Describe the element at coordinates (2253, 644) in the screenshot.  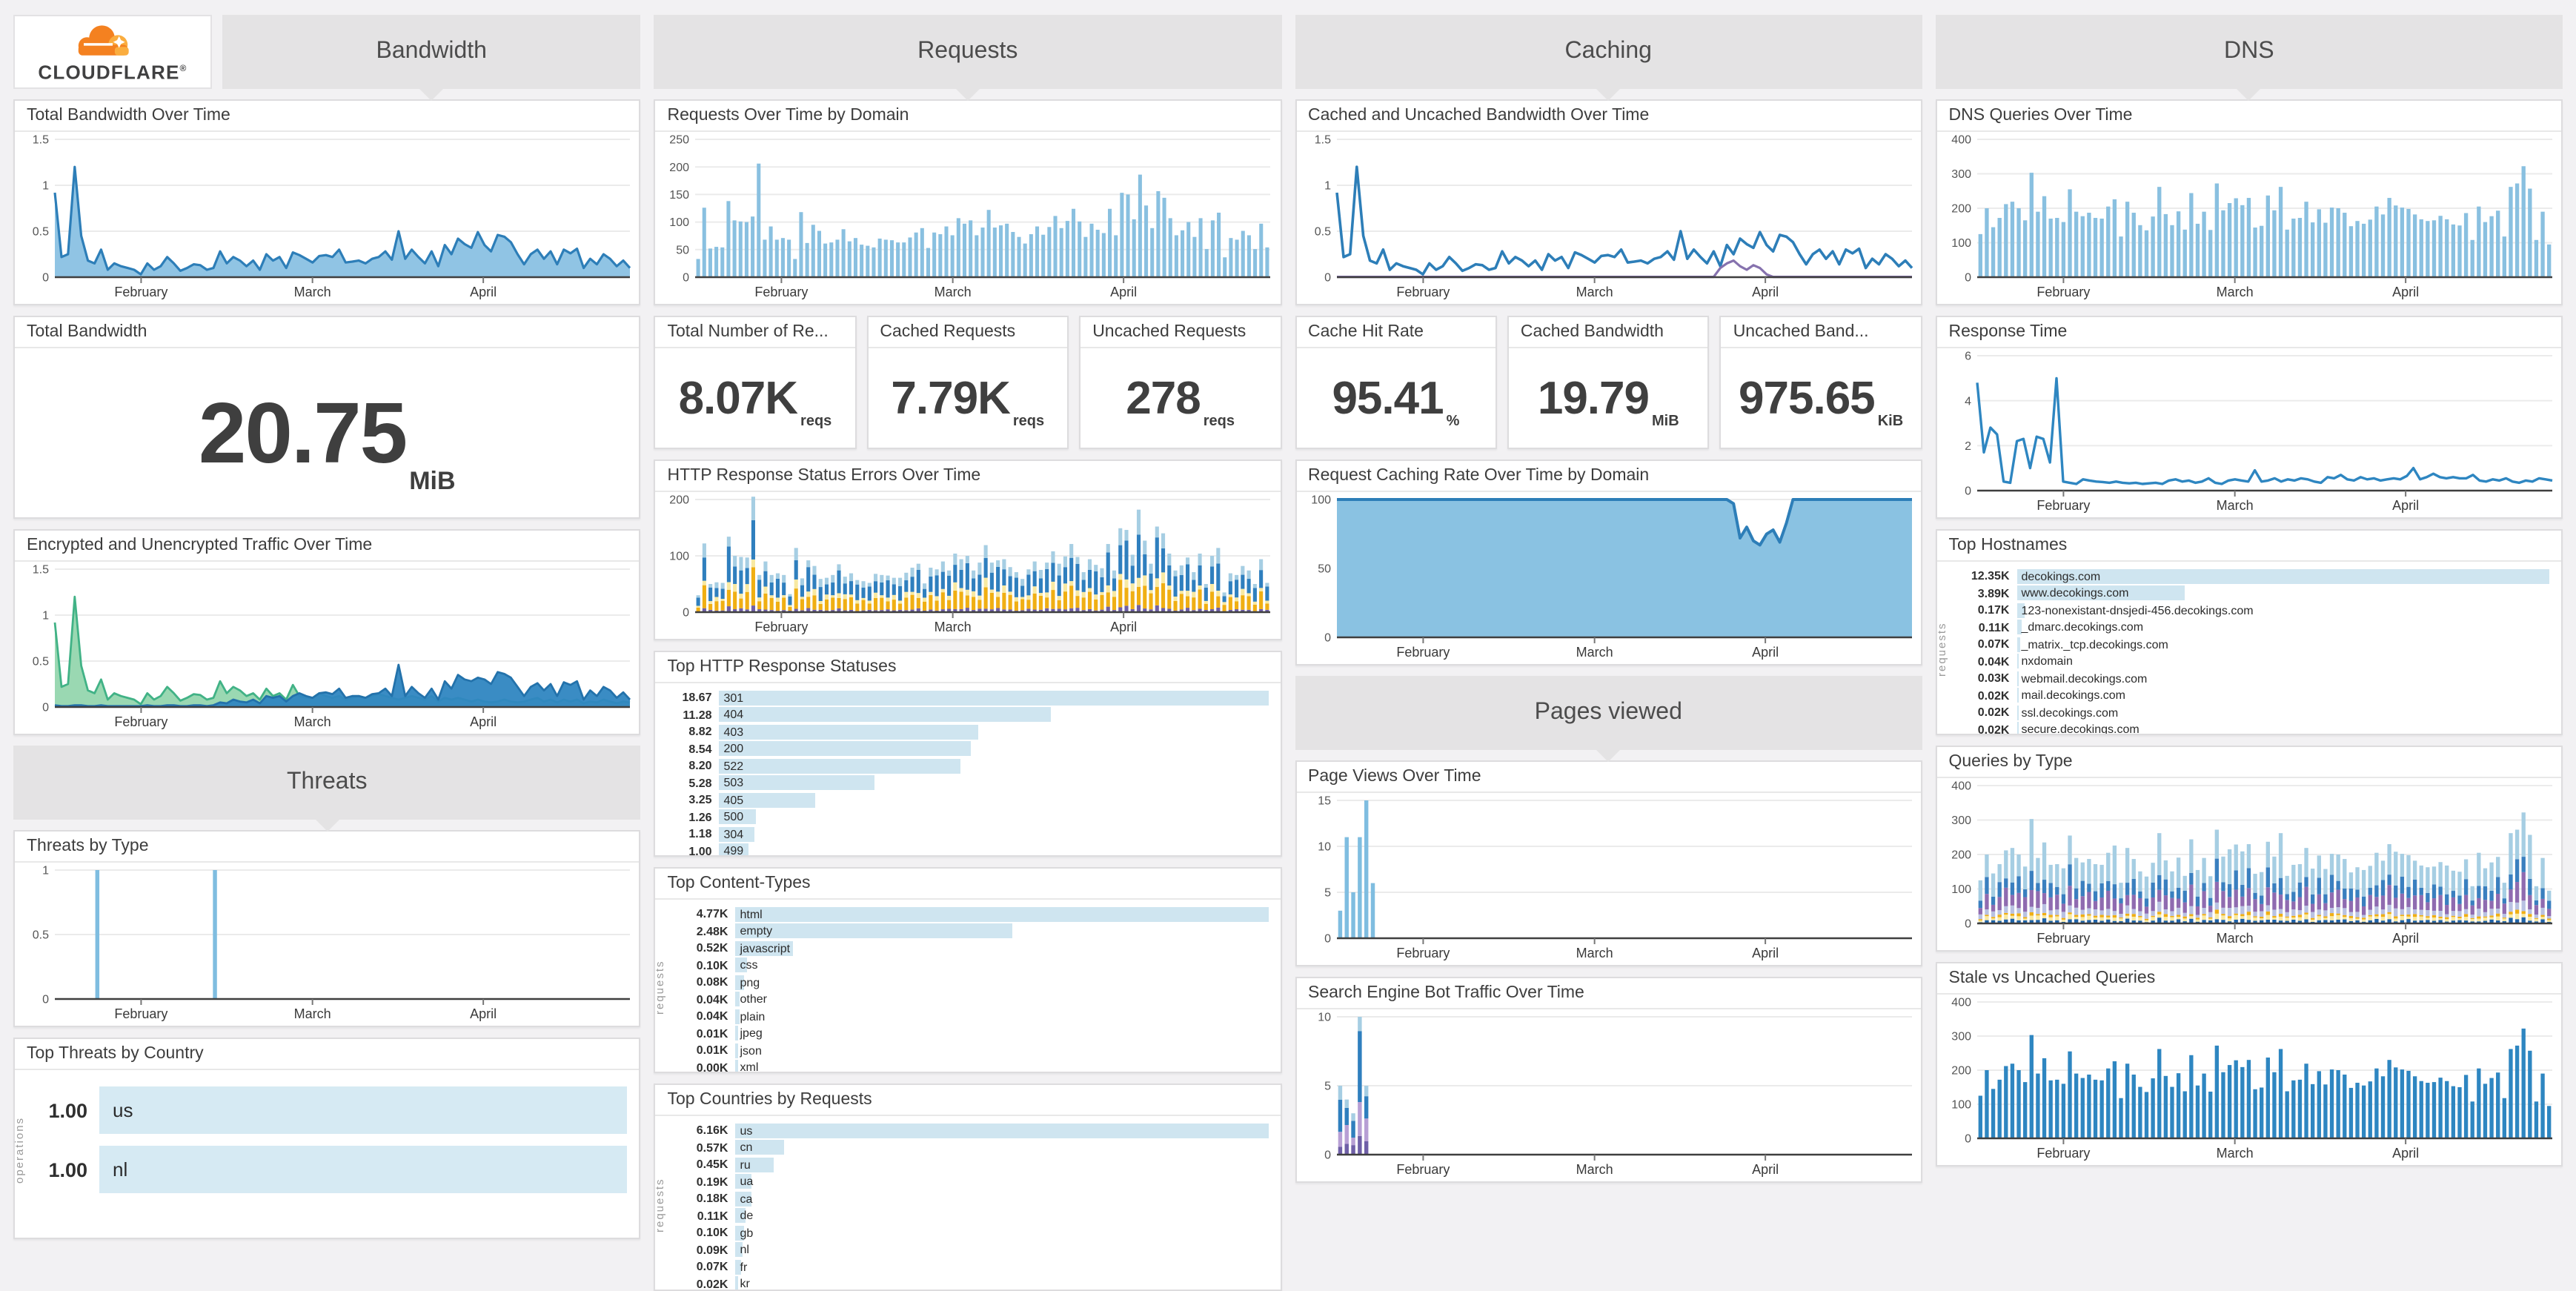
I see `list-row: 0.07K _matrix._tcp.decokings.com` at that location.